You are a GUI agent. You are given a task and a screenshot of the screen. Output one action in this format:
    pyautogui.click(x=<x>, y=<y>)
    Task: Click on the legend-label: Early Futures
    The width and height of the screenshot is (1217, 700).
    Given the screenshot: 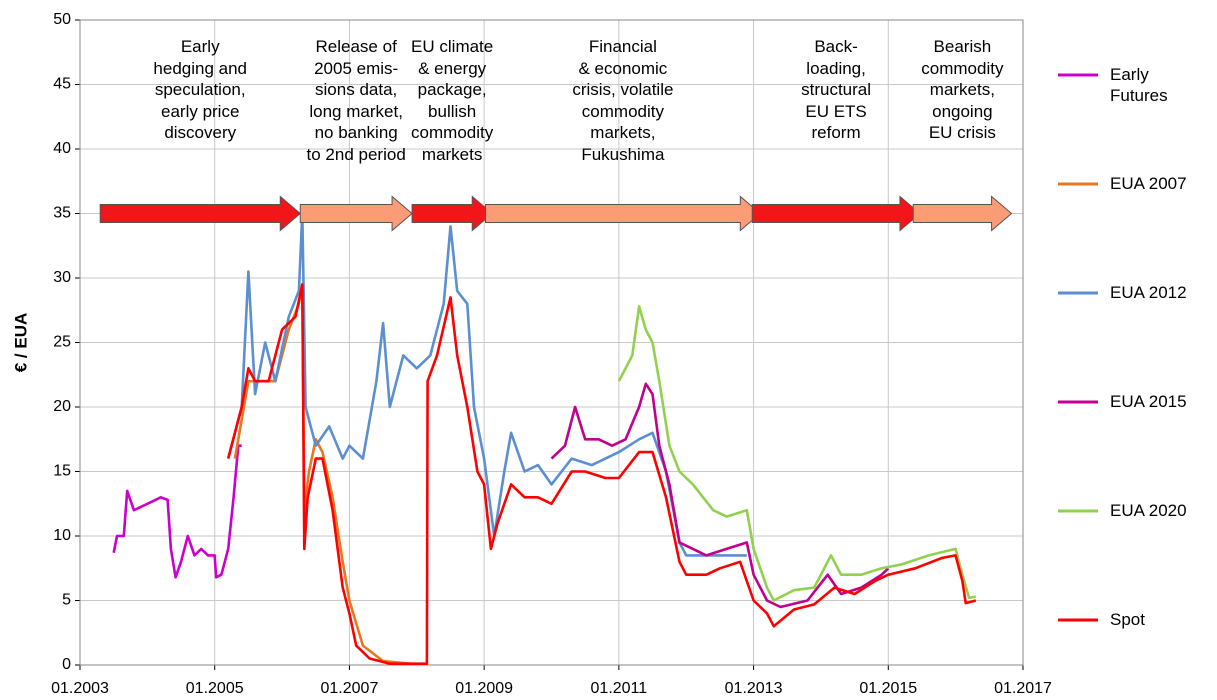 What is the action you would take?
    pyautogui.click(x=1139, y=85)
    